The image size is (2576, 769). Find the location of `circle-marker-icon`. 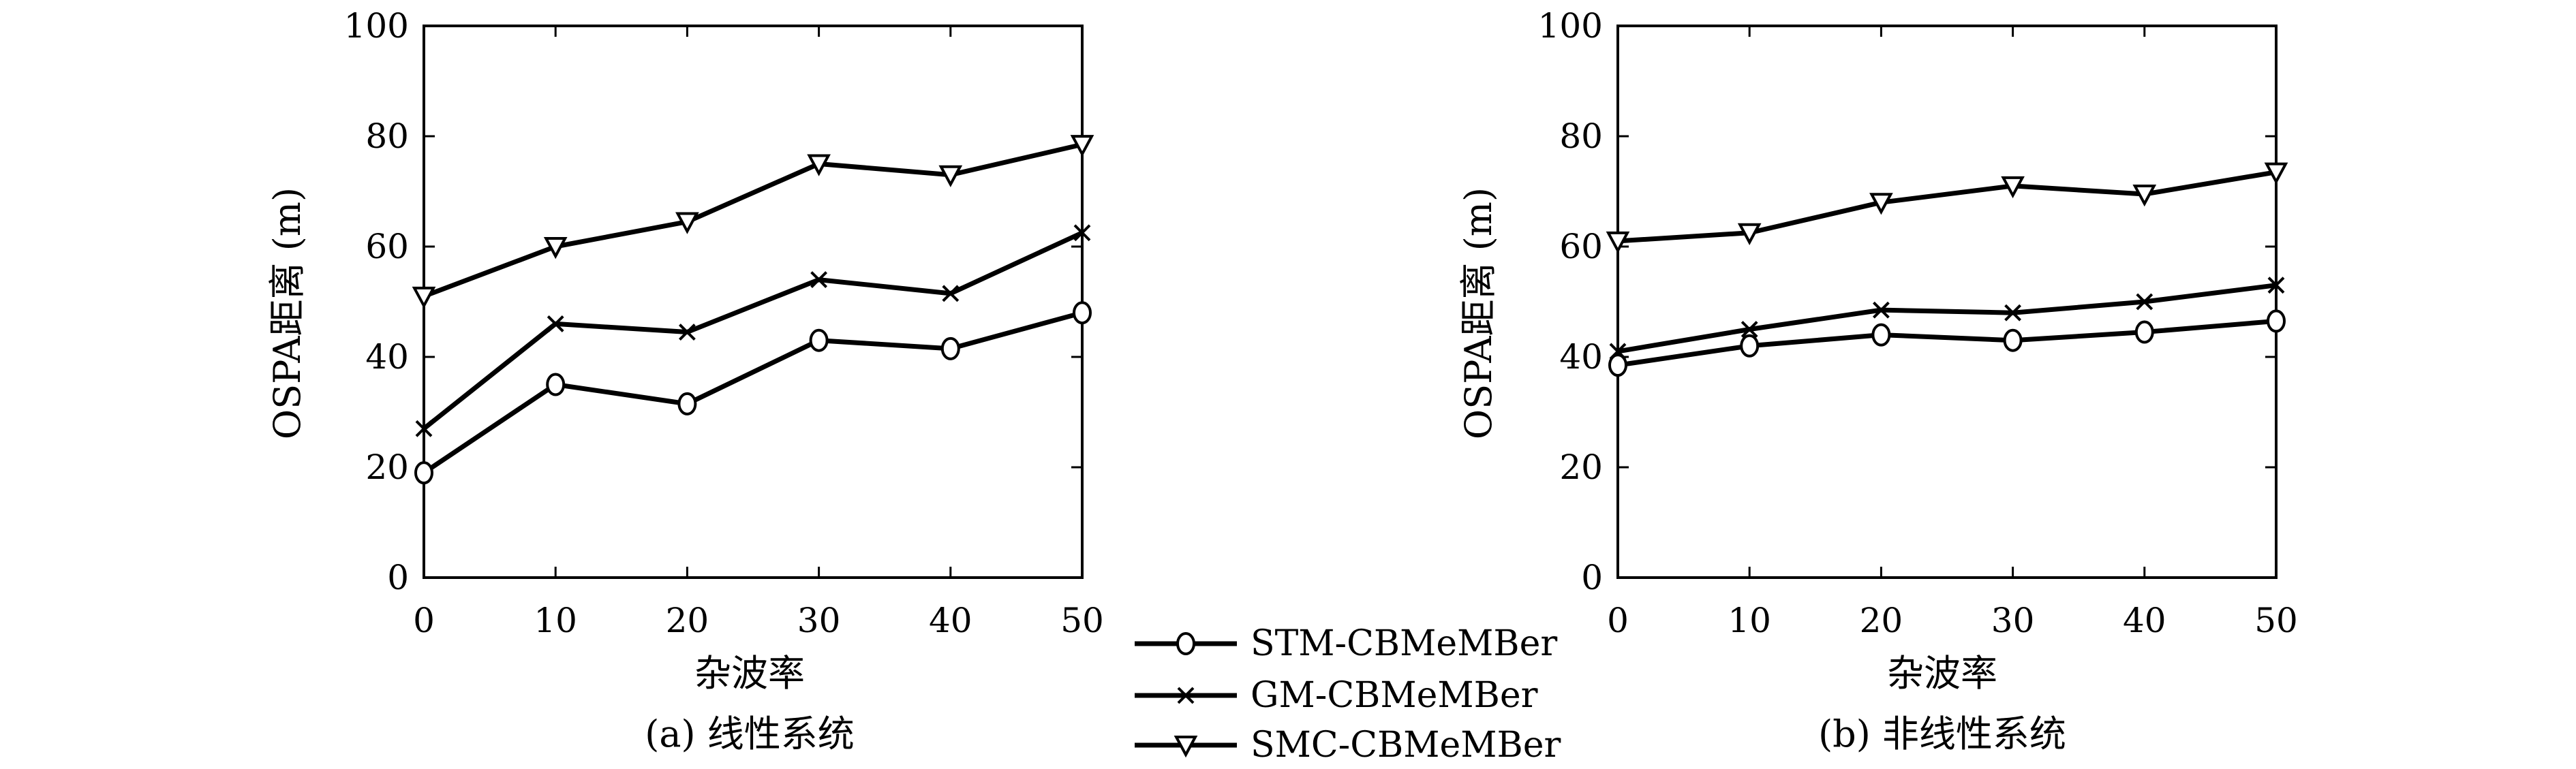

circle-marker-icon is located at coordinates (1185, 643).